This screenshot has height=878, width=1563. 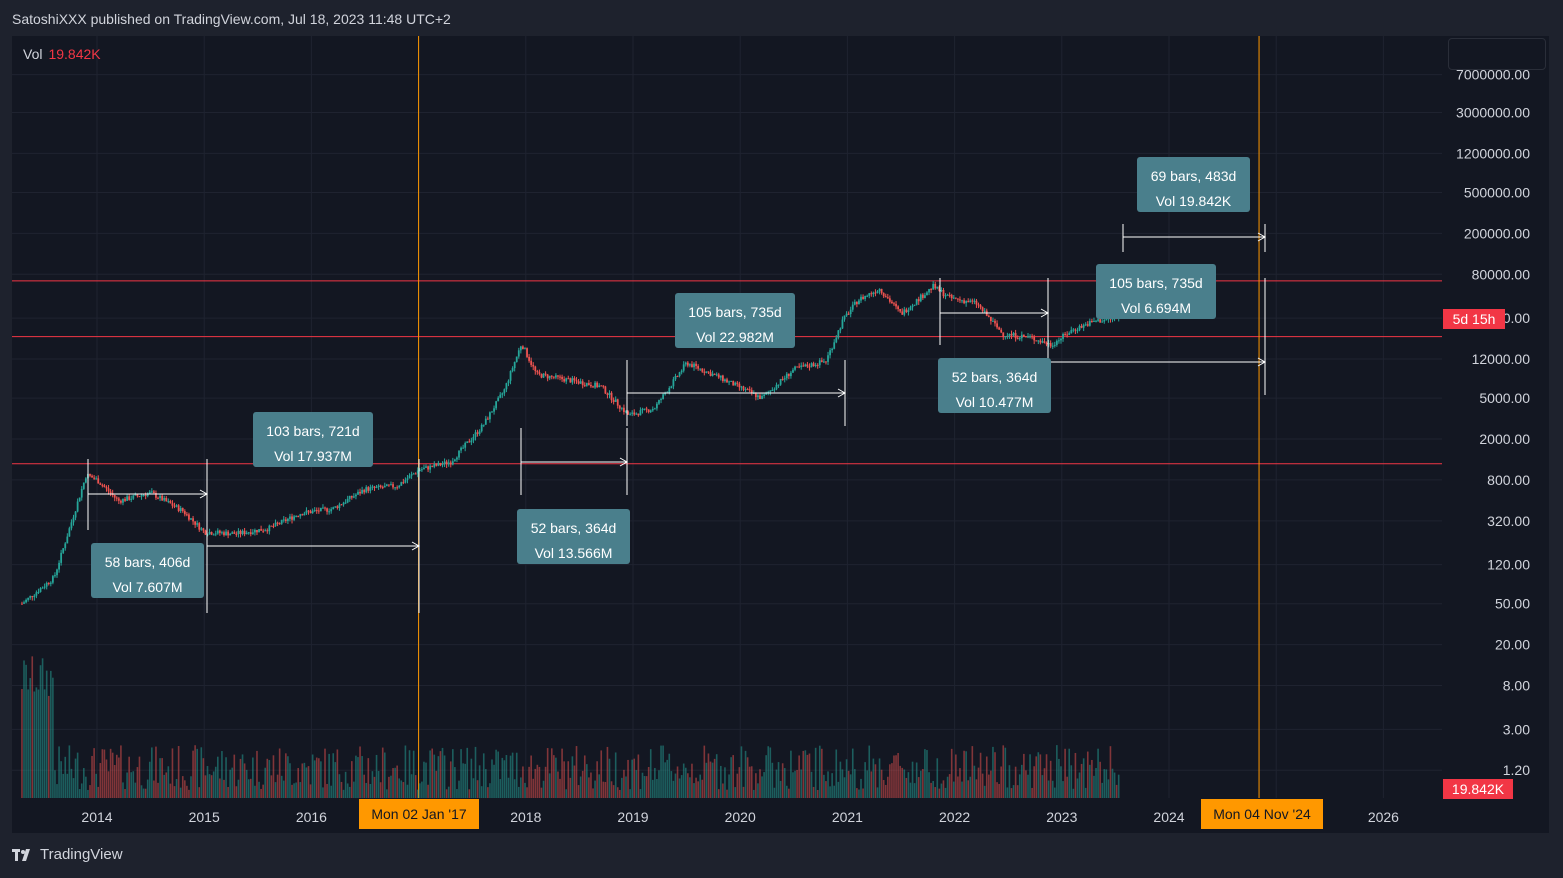 What do you see at coordinates (313, 439) in the screenshot?
I see `measure-box-2: 103 bars, 721d Vol 17.937M` at bounding box center [313, 439].